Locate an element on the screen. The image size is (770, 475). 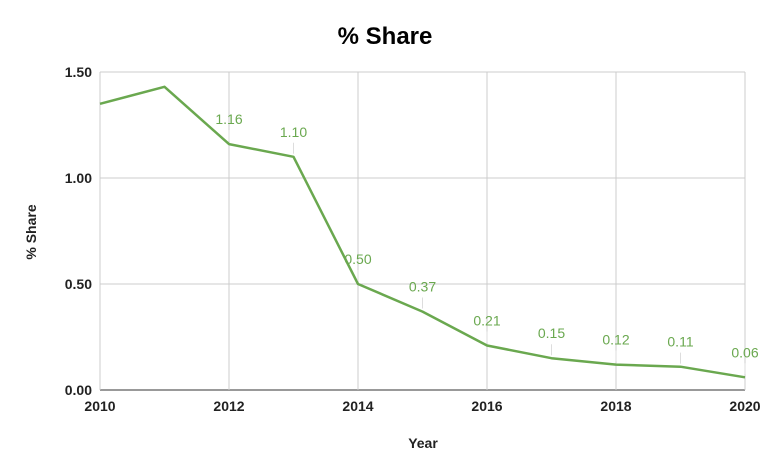
x-tick-label: 2020 is located at coordinates (744, 406).